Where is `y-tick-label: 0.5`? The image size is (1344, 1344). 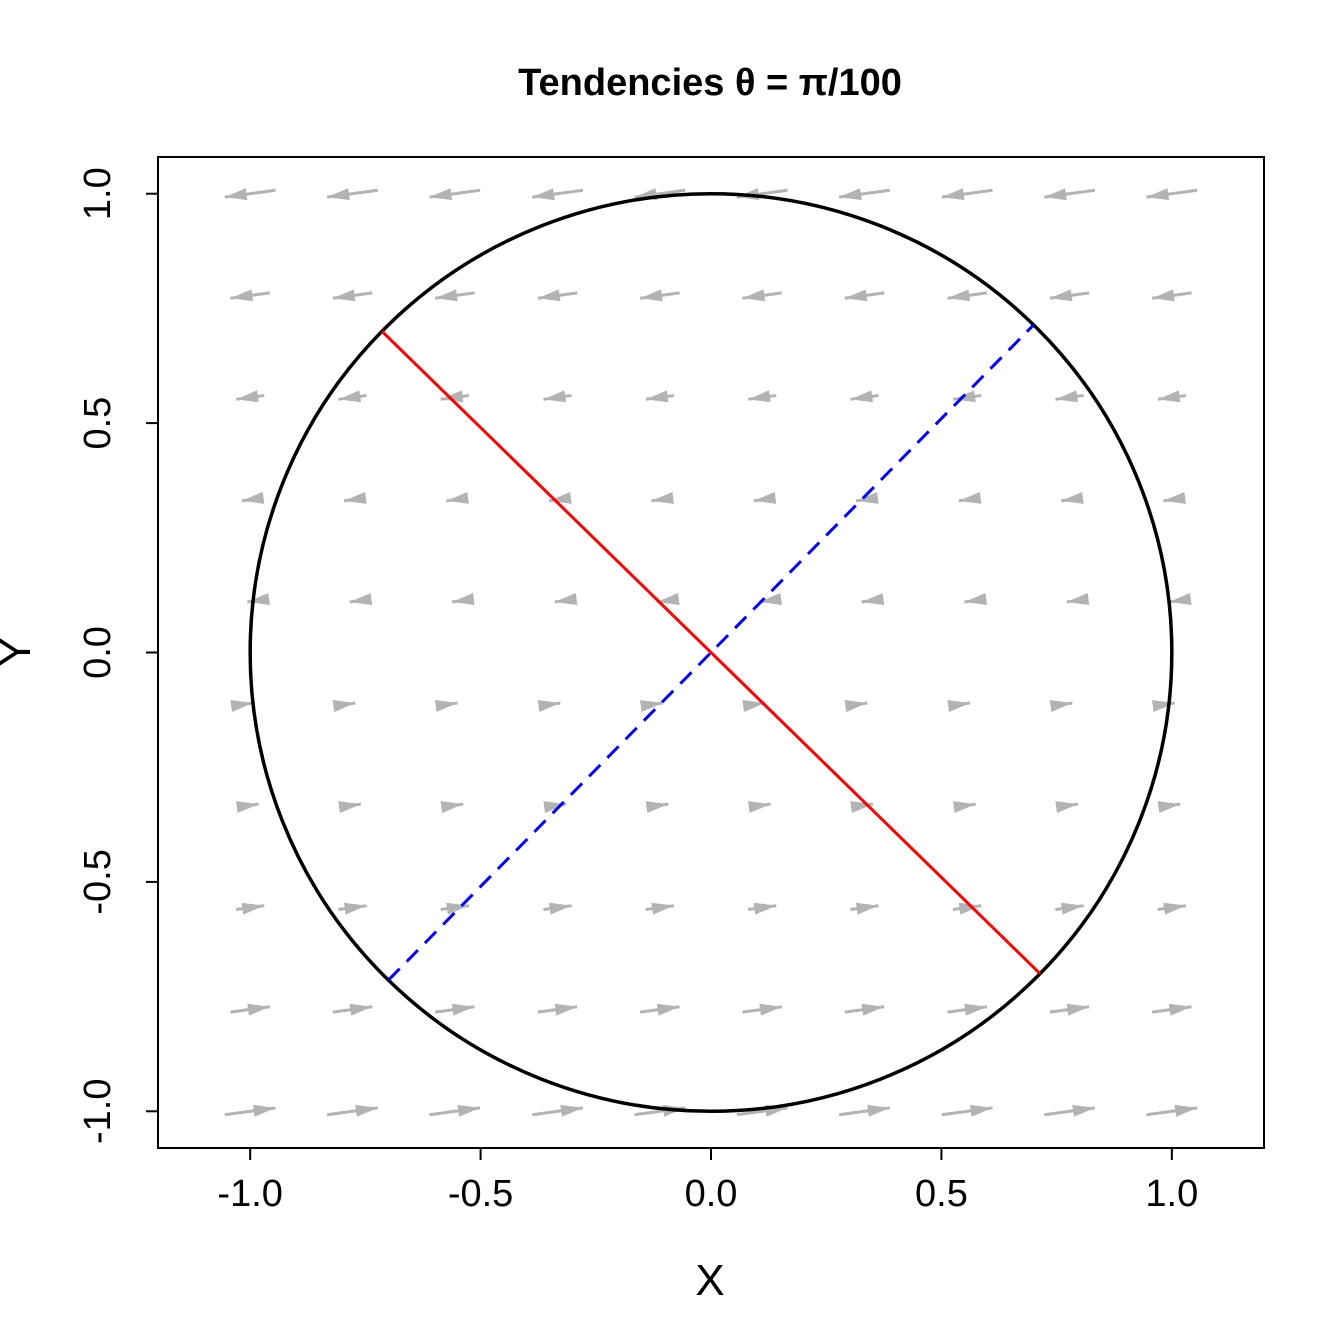 y-tick-label: 0.5 is located at coordinates (98, 423).